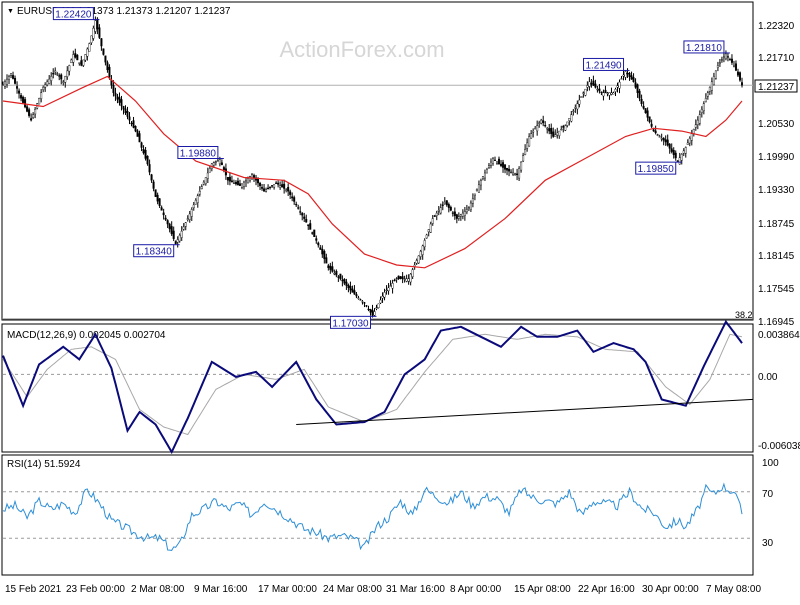  Describe the element at coordinates (44, 464) in the screenshot. I see `rsi-panel-title: RSI(14) 51.5924` at that location.